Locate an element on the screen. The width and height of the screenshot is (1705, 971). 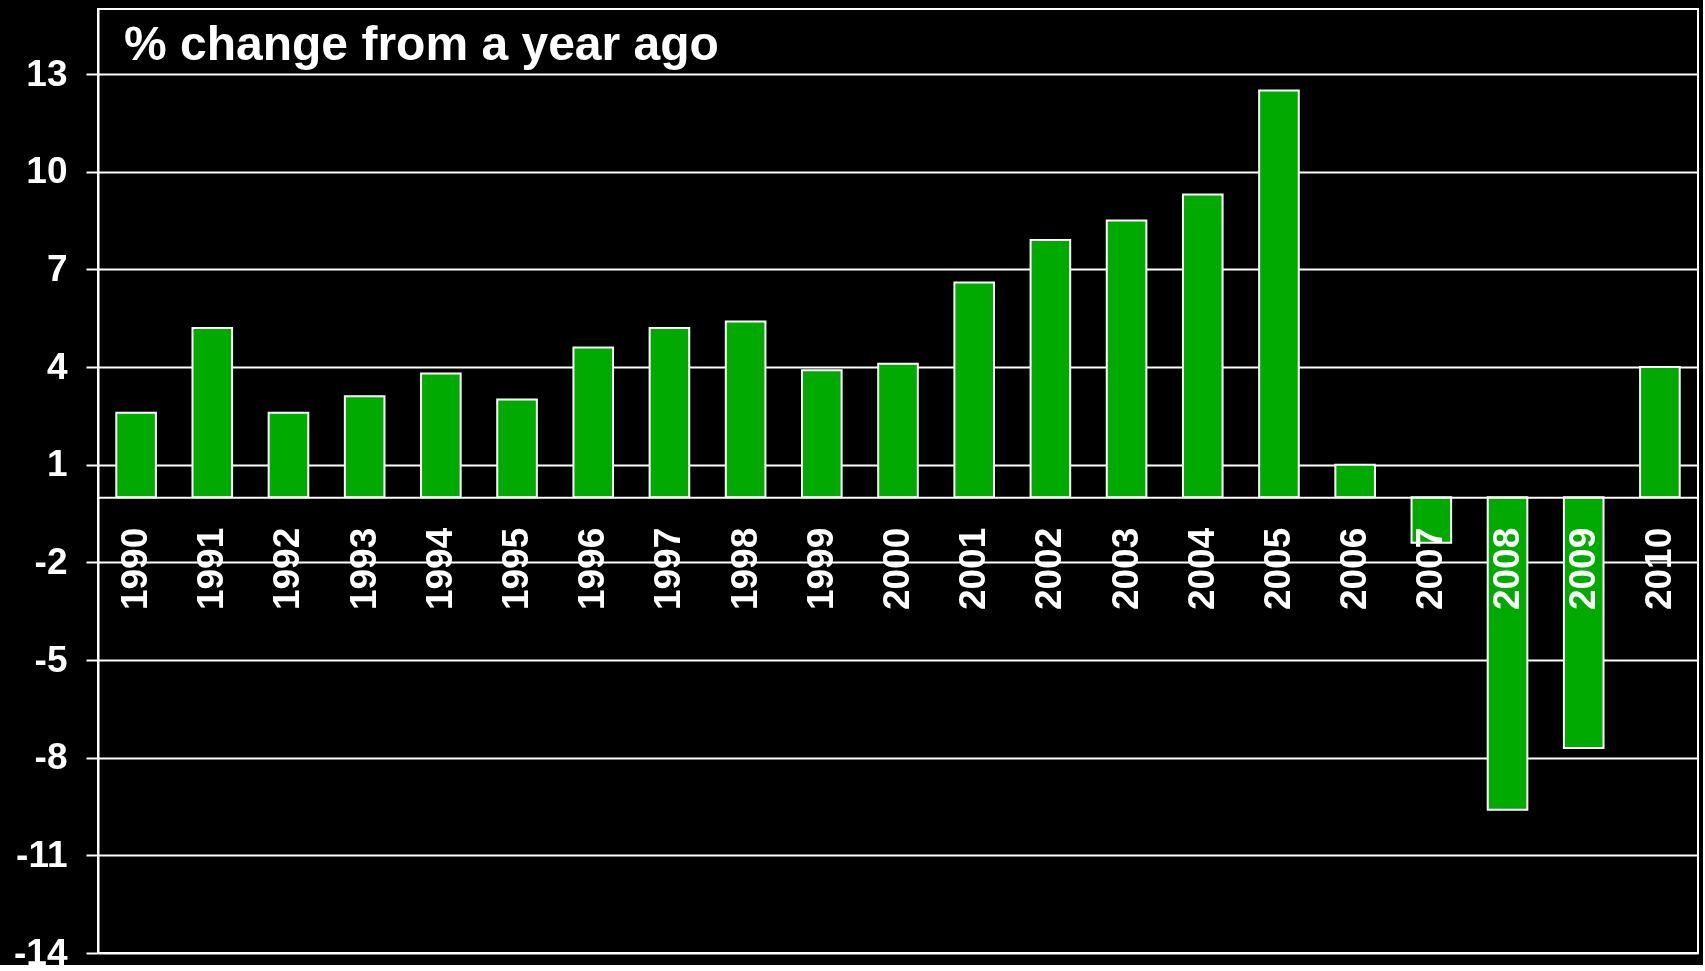
x-tick-label: 2000 is located at coordinates (896, 569).